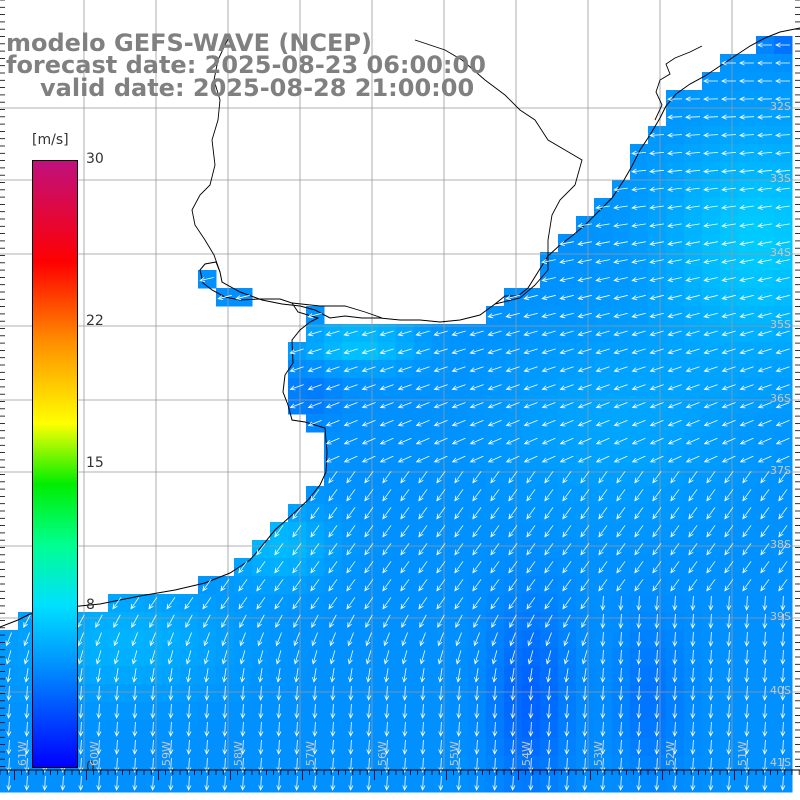  I want to click on longitude-label: 56W, so click(382, 753).